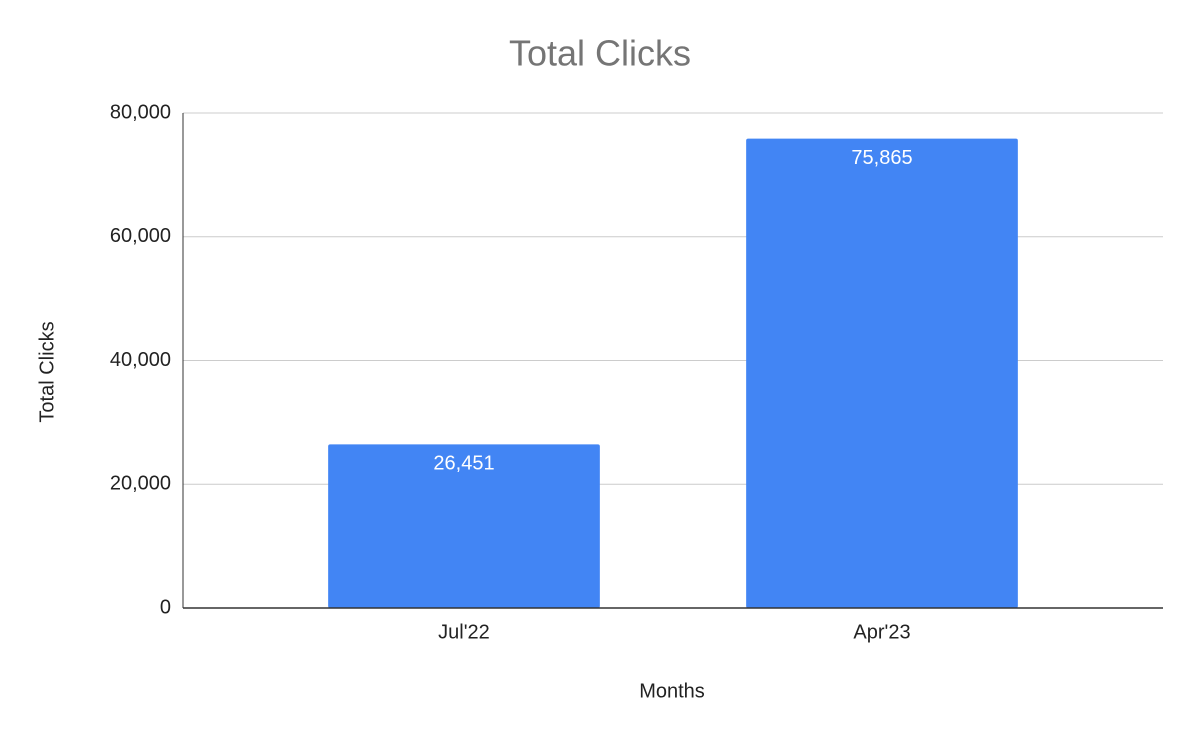 The height and width of the screenshot is (742, 1200). Describe the element at coordinates (140, 236) in the screenshot. I see `y-tick-label: 60,000` at that location.